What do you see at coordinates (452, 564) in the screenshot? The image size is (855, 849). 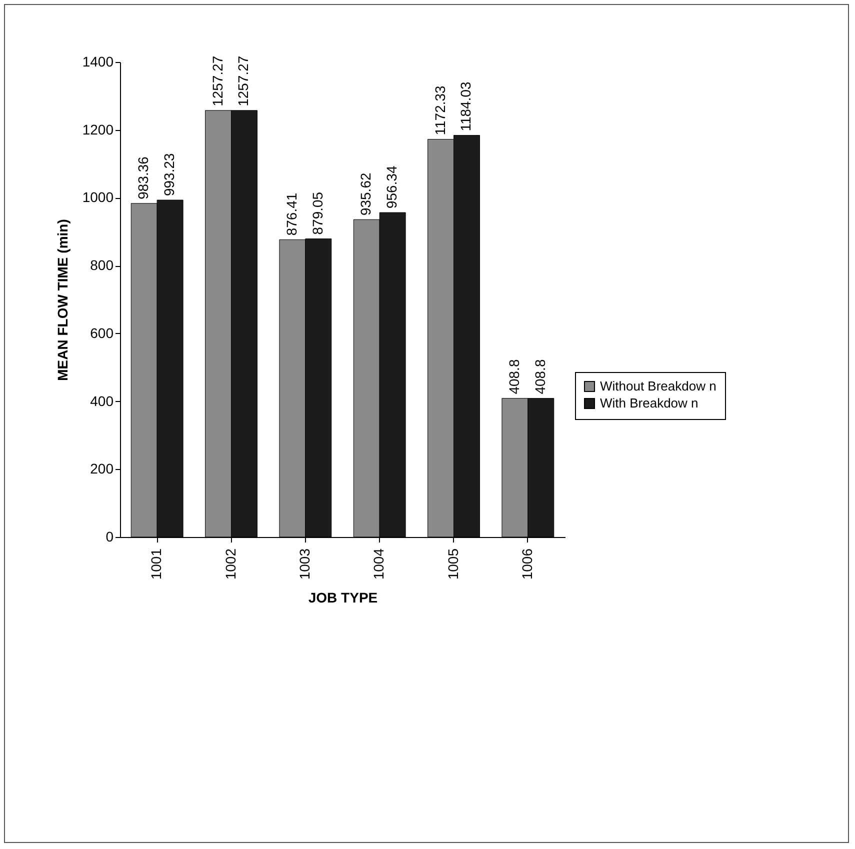 I see `x-tick-label: 1005` at bounding box center [452, 564].